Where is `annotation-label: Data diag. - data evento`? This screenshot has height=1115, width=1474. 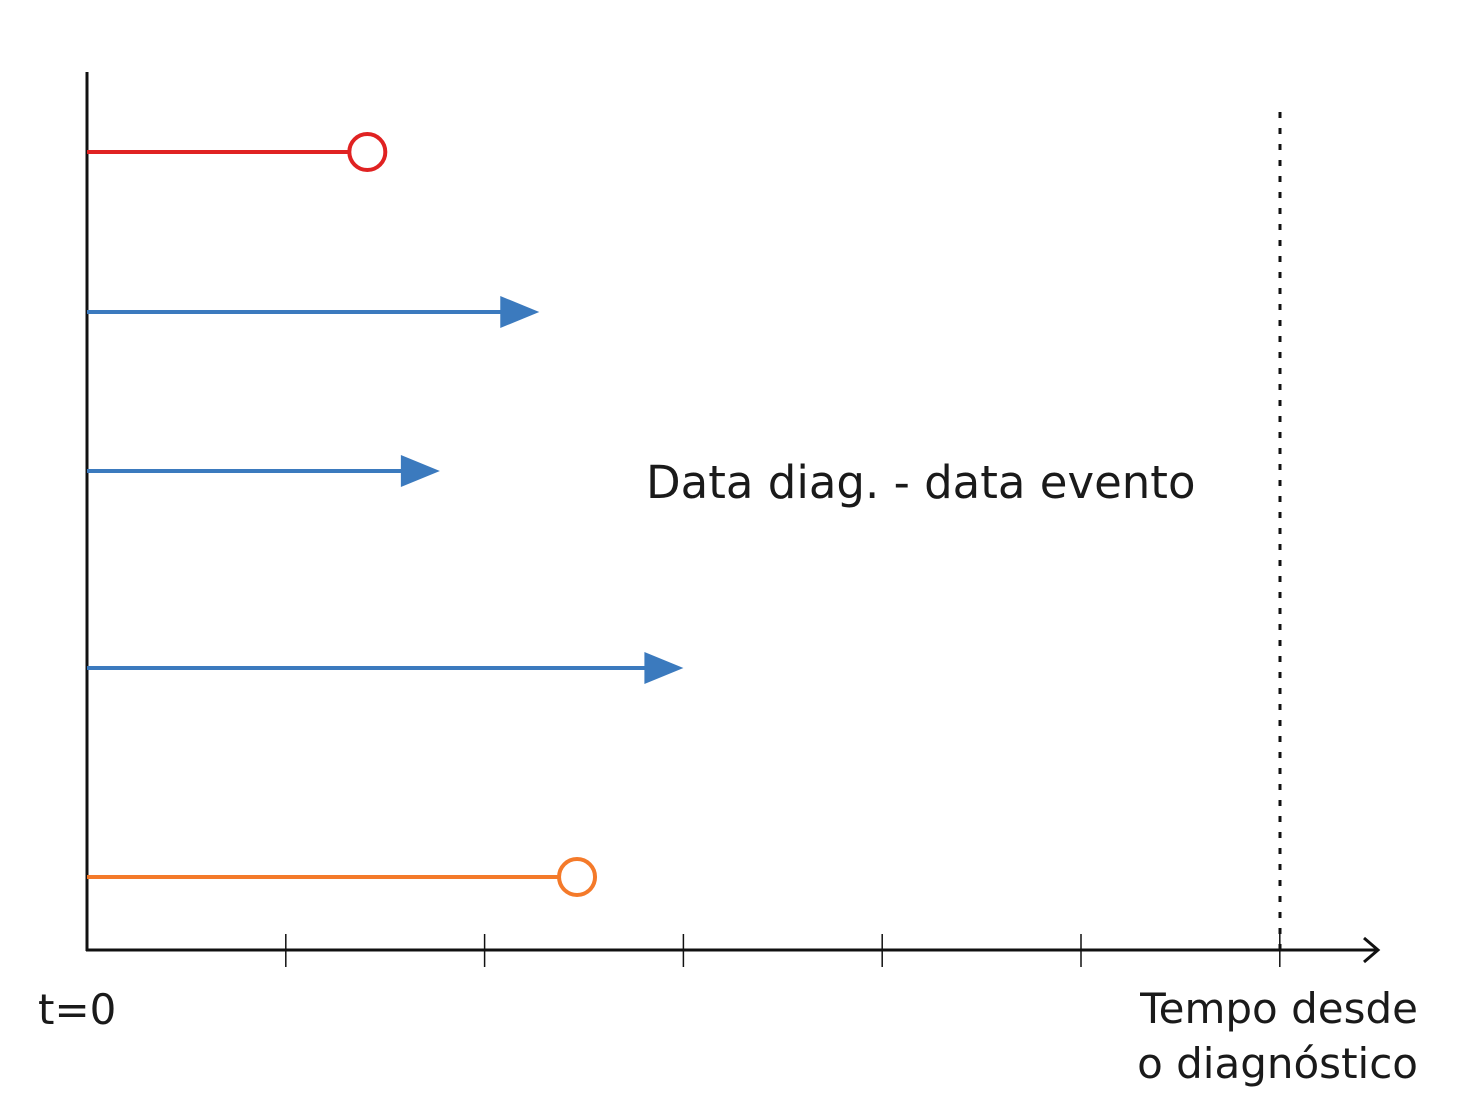 annotation-label: Data diag. - data evento is located at coordinates (920, 482).